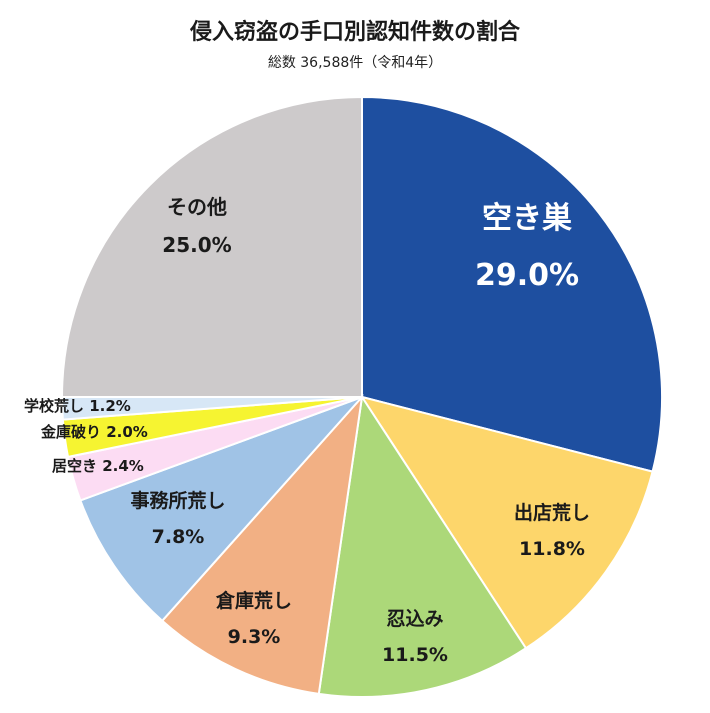 The height and width of the screenshot is (713, 710). Describe the element at coordinates (196, 245) in the screenshot. I see `slice-value-9: 25.0%` at that location.